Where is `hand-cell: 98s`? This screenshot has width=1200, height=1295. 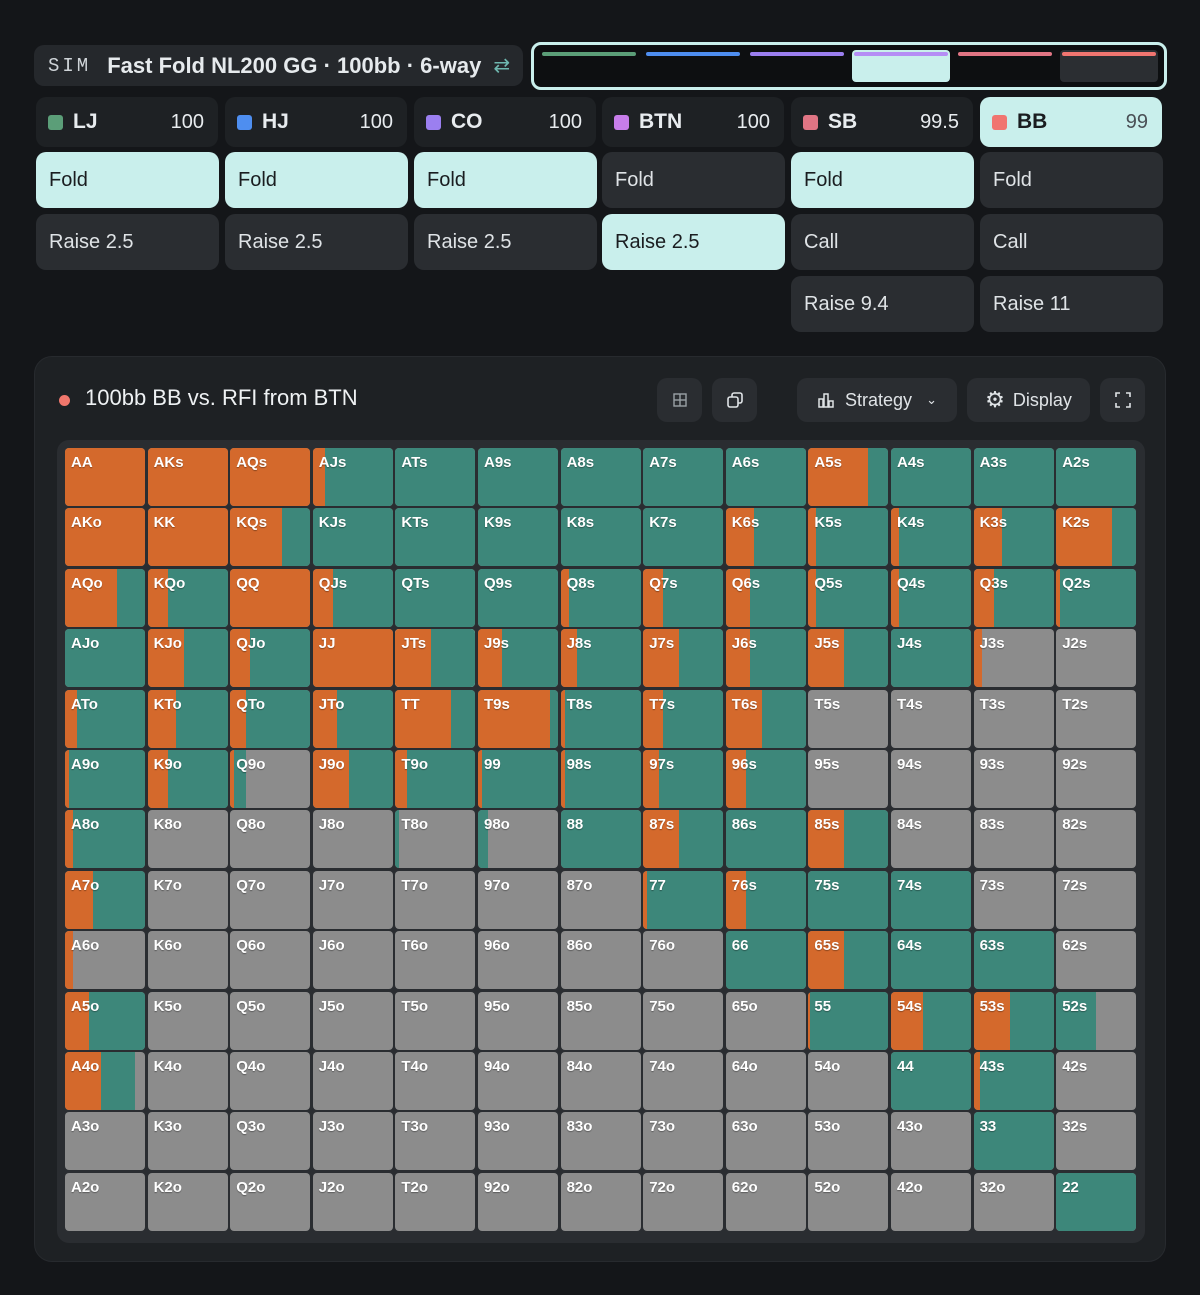 hand-cell: 98s is located at coordinates (600, 779).